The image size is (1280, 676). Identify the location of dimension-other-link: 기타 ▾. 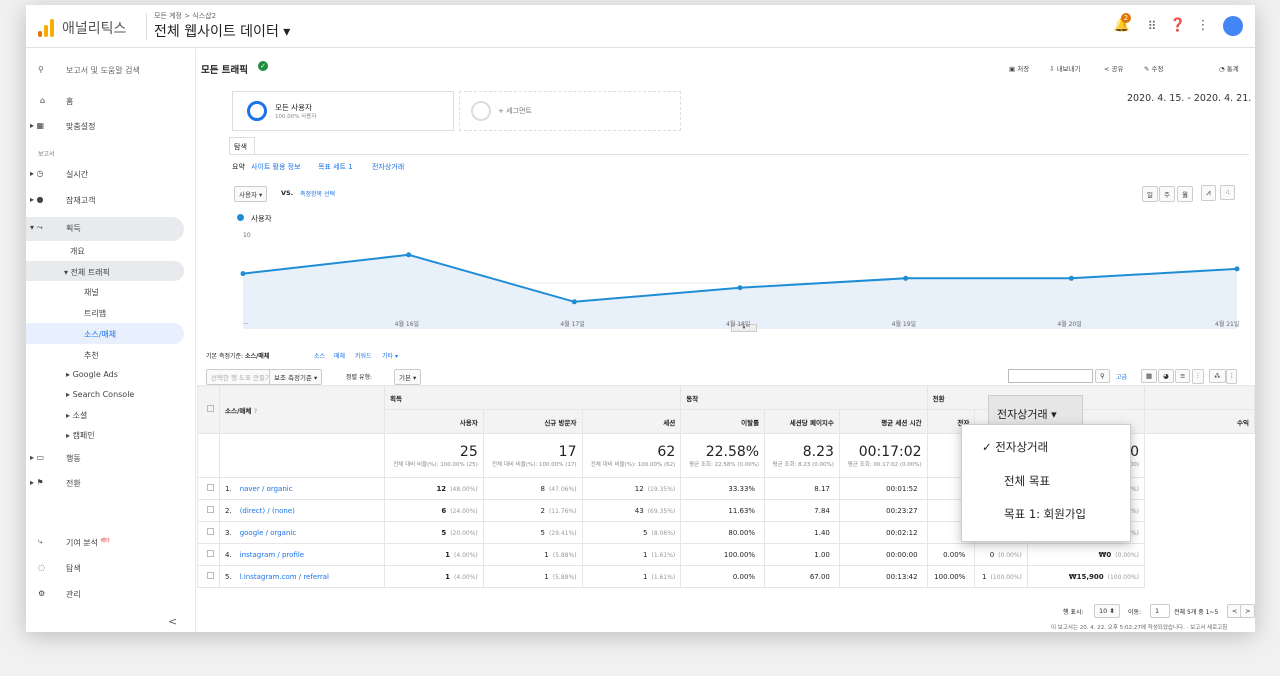
(390, 356).